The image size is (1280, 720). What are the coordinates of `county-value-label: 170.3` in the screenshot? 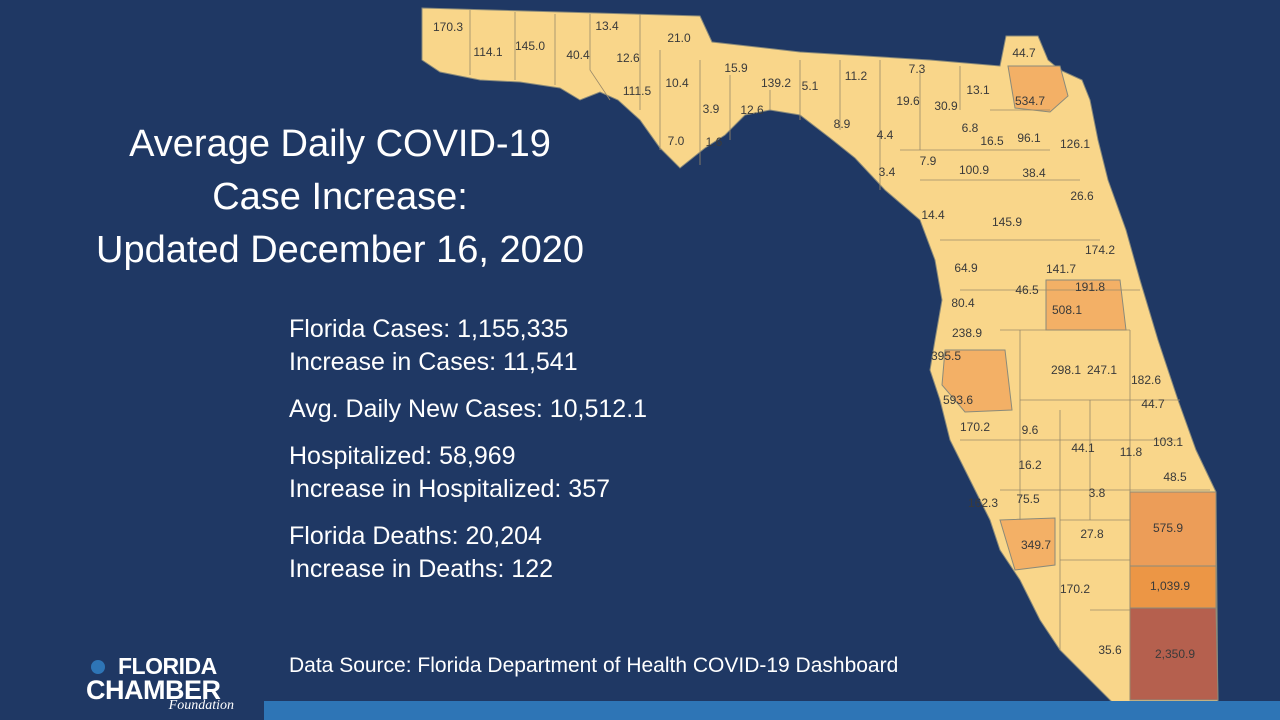 It's located at (448, 27).